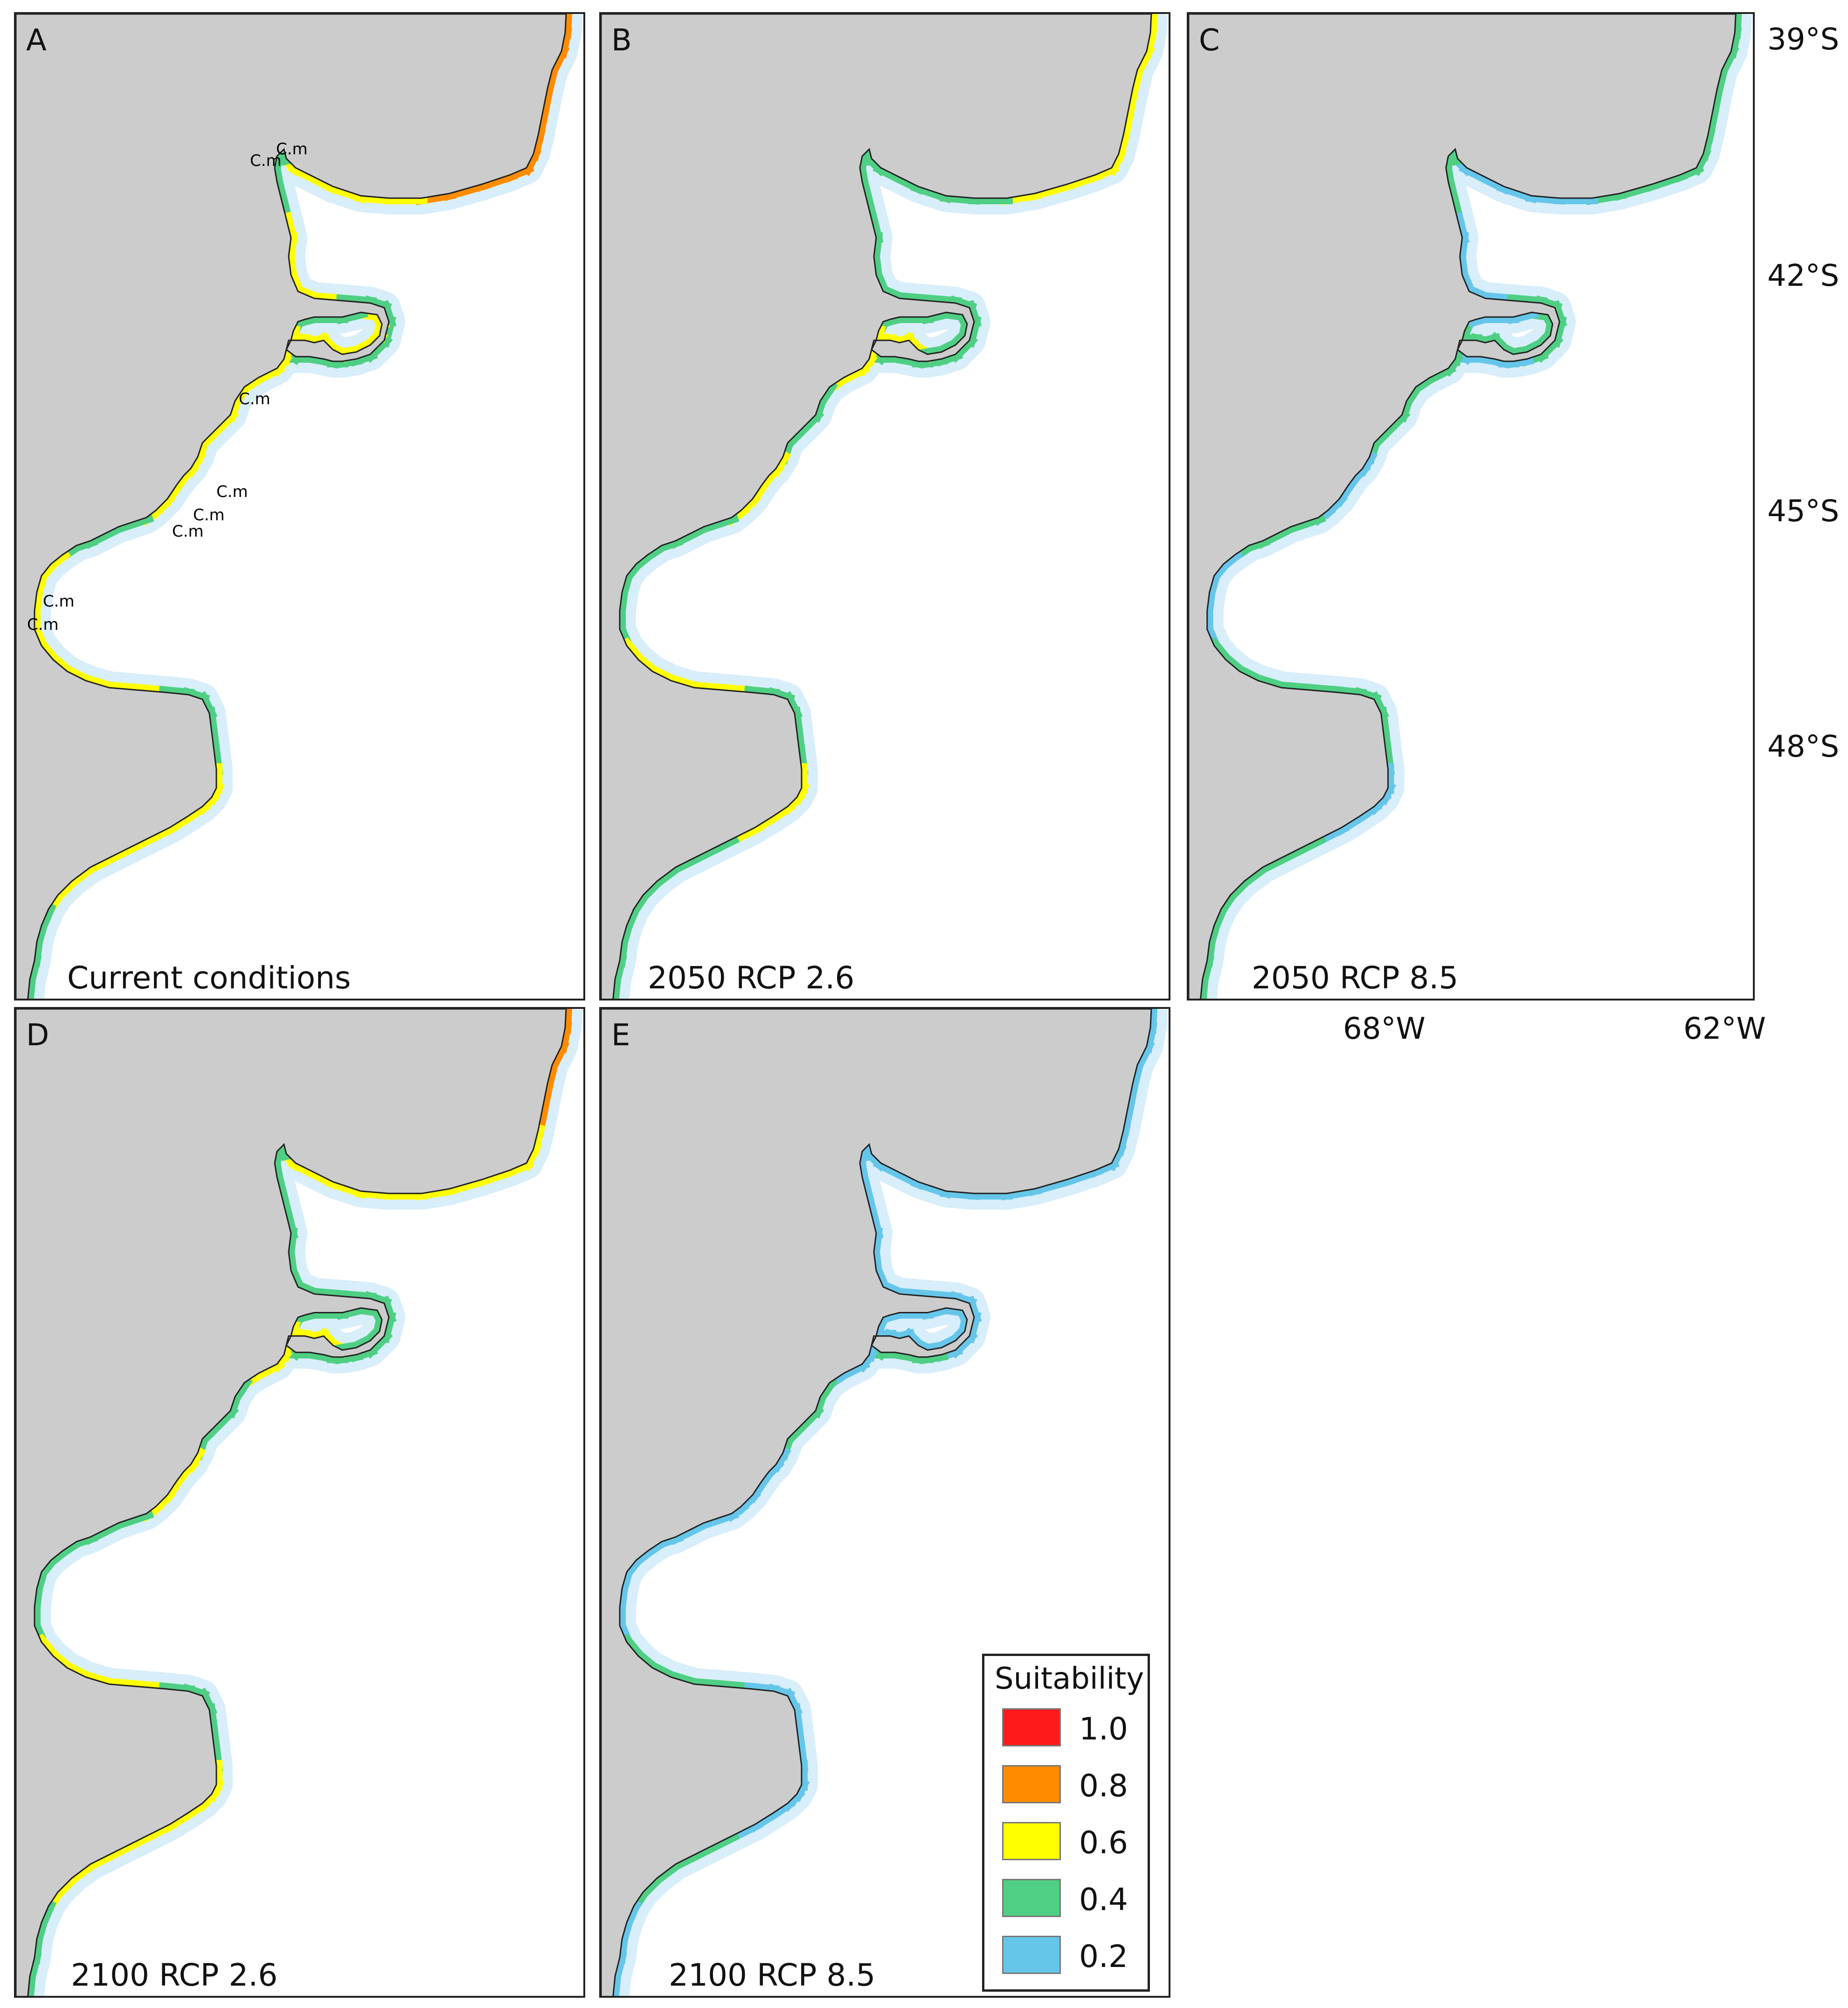 Image resolution: width=1848 pixels, height=2008 pixels. What do you see at coordinates (37, 1035) in the screenshot?
I see `panel-letter: D` at bounding box center [37, 1035].